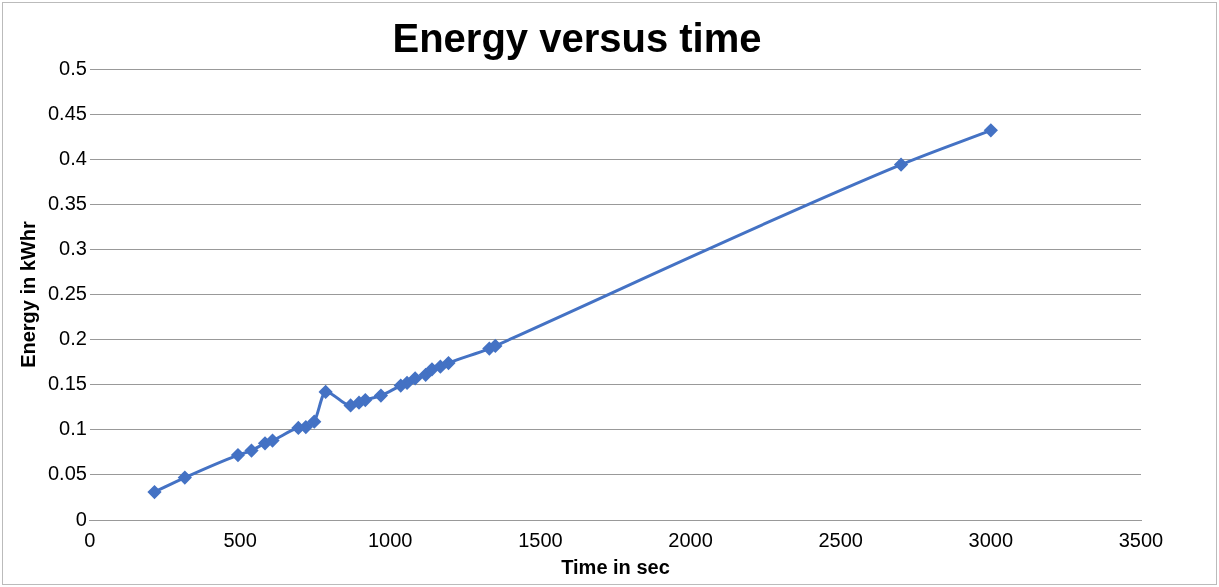 The image size is (1219, 587). Describe the element at coordinates (840, 539) in the screenshot. I see `x-tick-label: 2500` at that location.